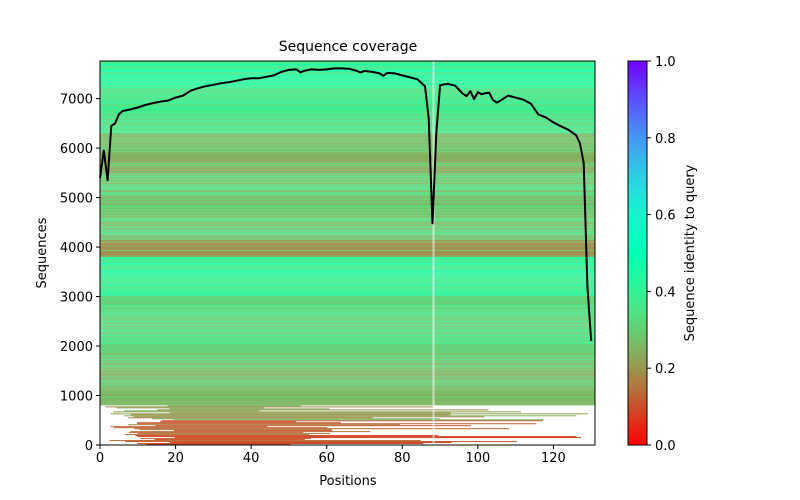 The width and height of the screenshot is (800, 500). I want to click on x-tick-label: 60, so click(326, 458).